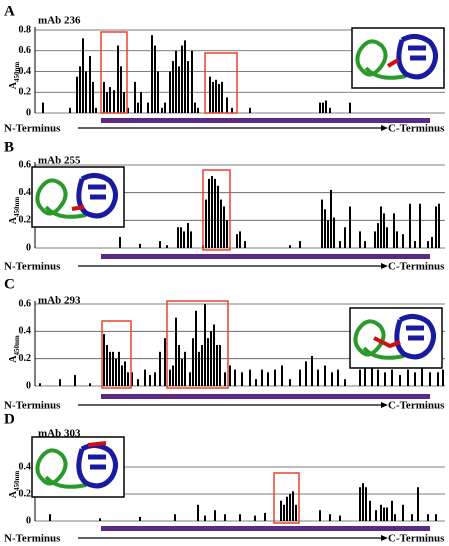  Describe the element at coordinates (97, 444) in the screenshot. I see `structure-epitope` at that location.